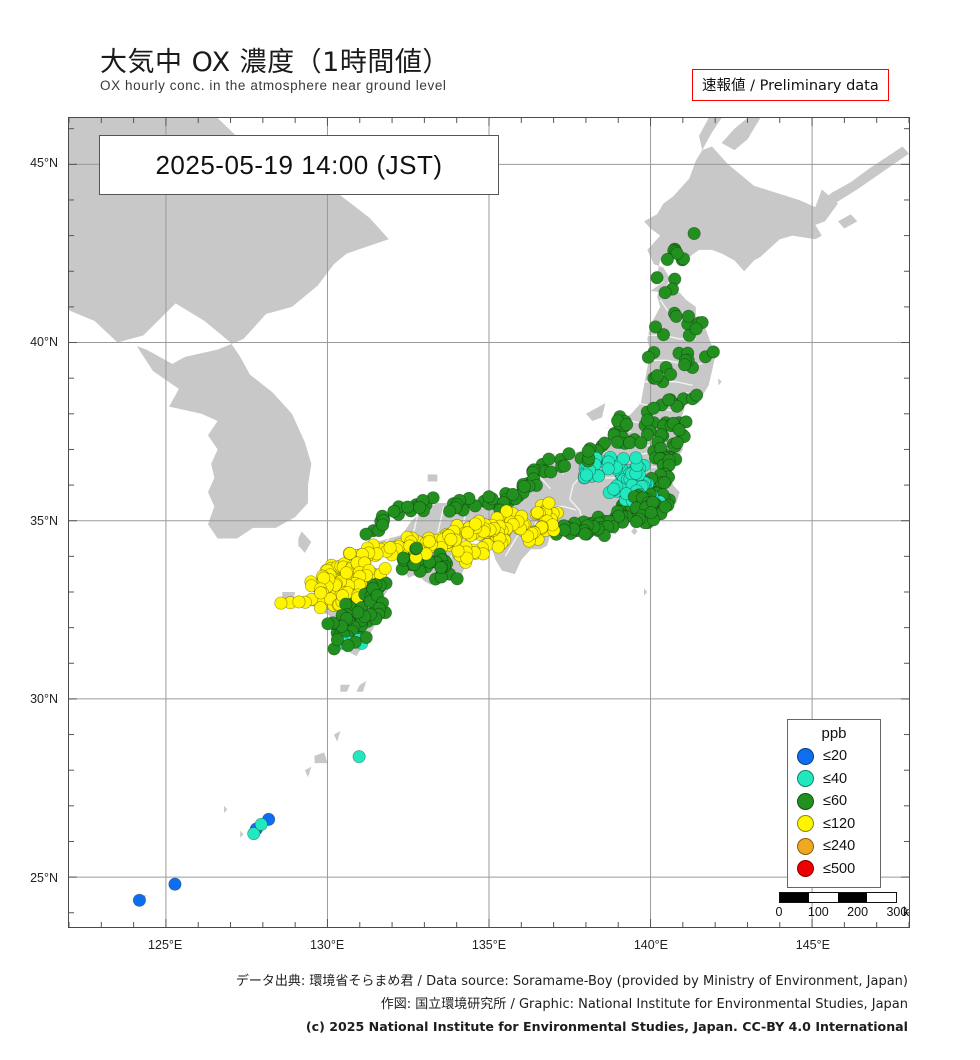  I want to click on scale-unit-label: km, so click(906, 912).